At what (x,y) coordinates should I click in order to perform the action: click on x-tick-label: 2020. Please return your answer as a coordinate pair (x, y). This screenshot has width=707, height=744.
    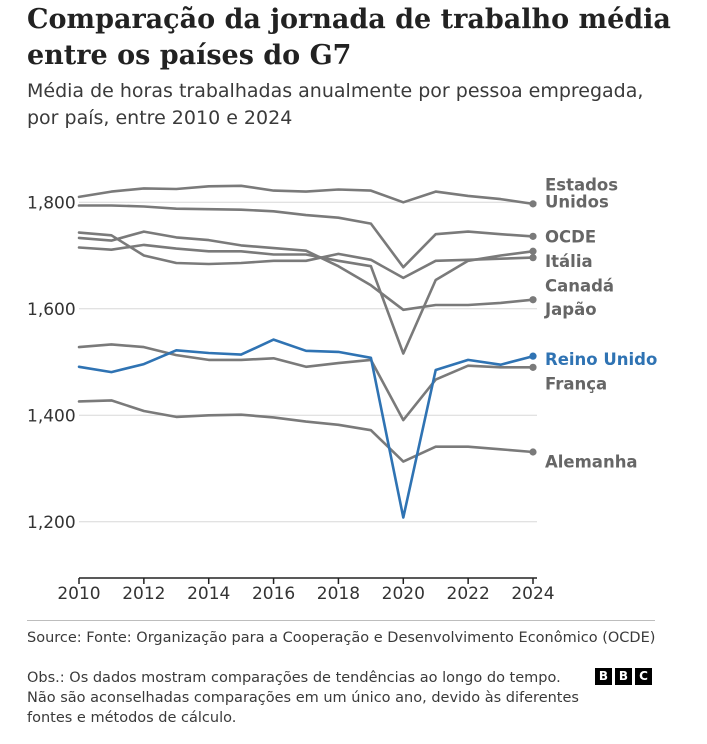
    Looking at the image, I should click on (403, 594).